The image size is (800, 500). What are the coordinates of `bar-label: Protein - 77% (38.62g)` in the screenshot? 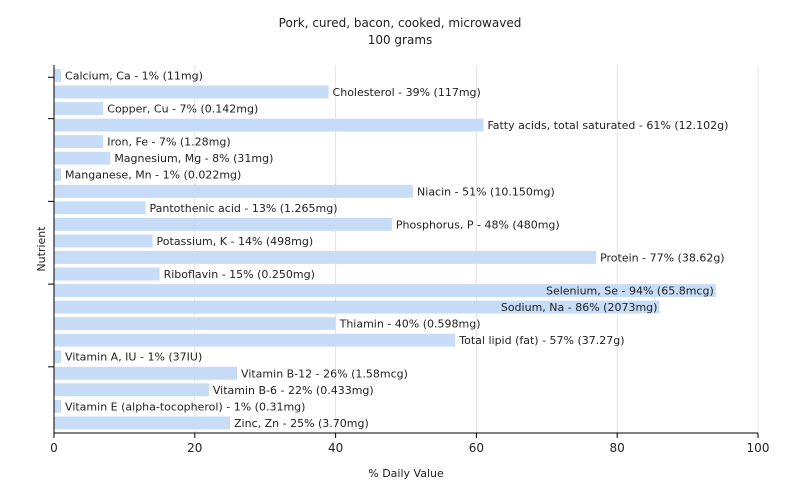 It's located at (662, 257).